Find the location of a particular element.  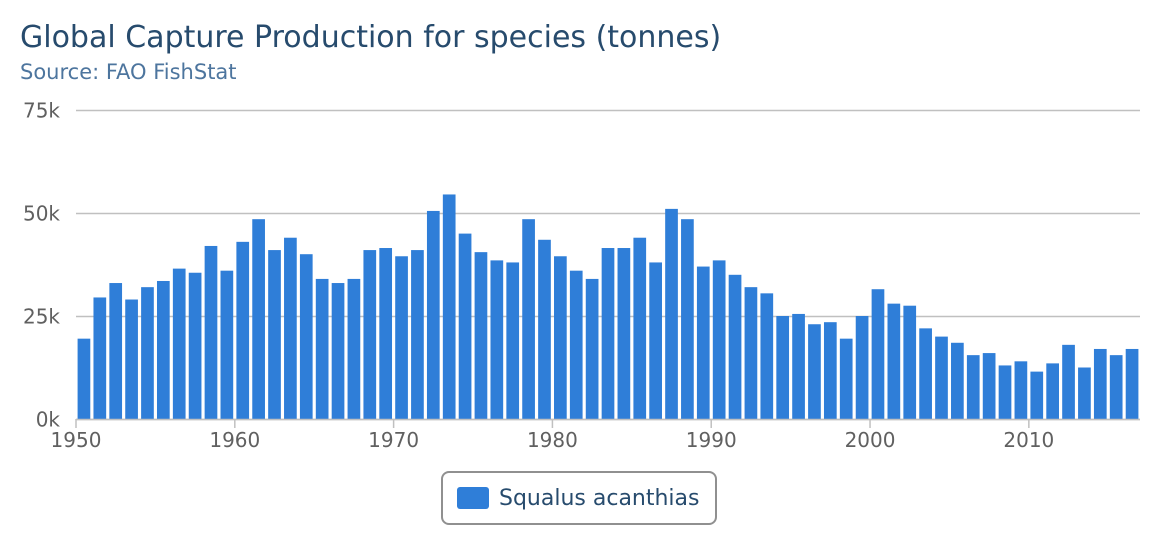

bar-1959 is located at coordinates (227, 344).